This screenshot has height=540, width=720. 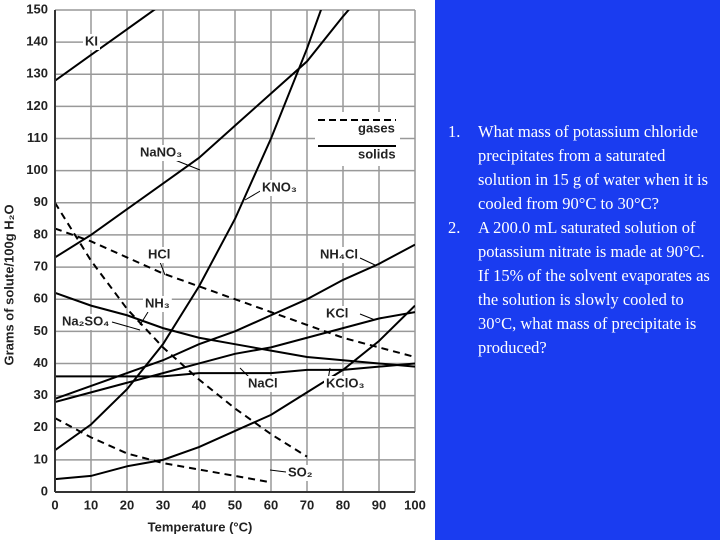 What do you see at coordinates (454, 227) in the screenshot?
I see `question-number: 2.` at bounding box center [454, 227].